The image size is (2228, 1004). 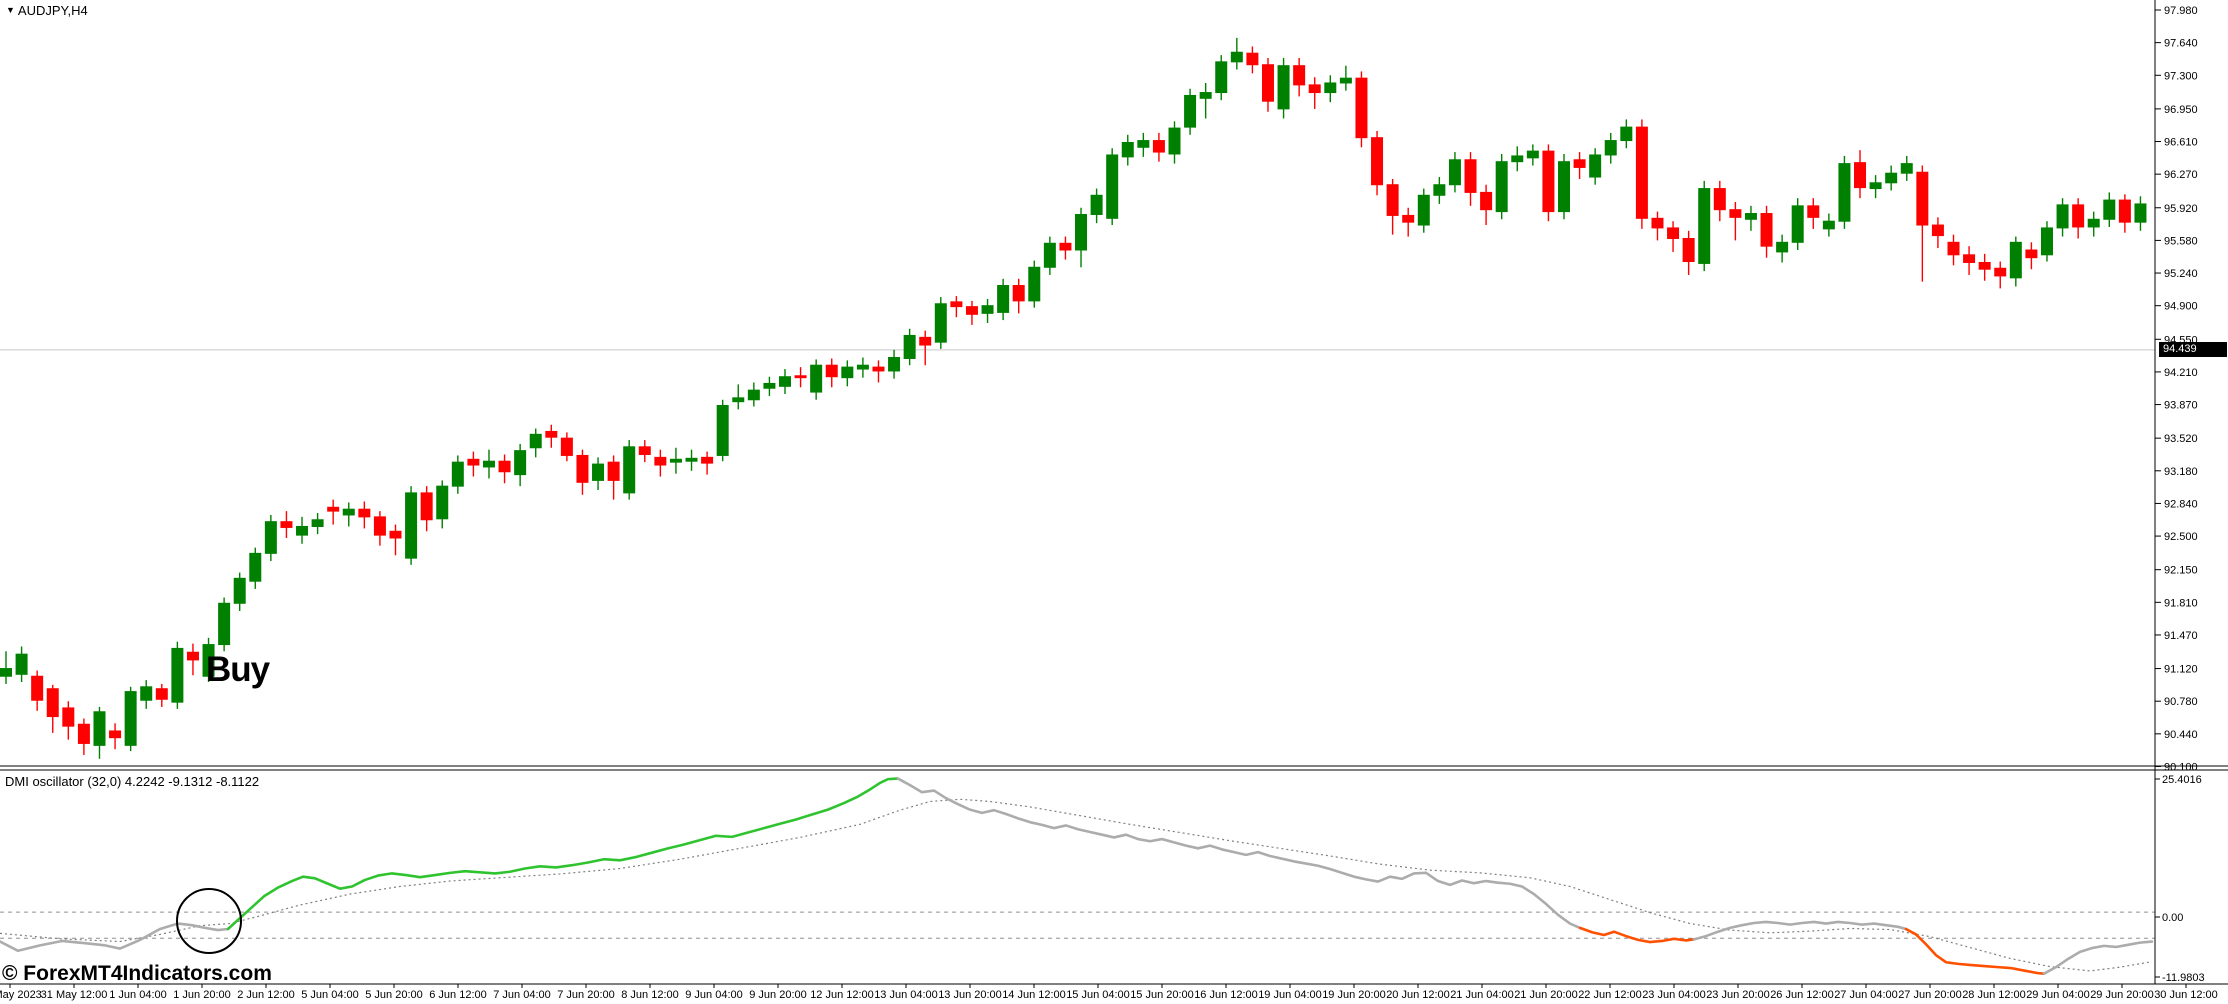 What do you see at coordinates (2181, 571) in the screenshot?
I see `price-axis-label: 92.150` at bounding box center [2181, 571].